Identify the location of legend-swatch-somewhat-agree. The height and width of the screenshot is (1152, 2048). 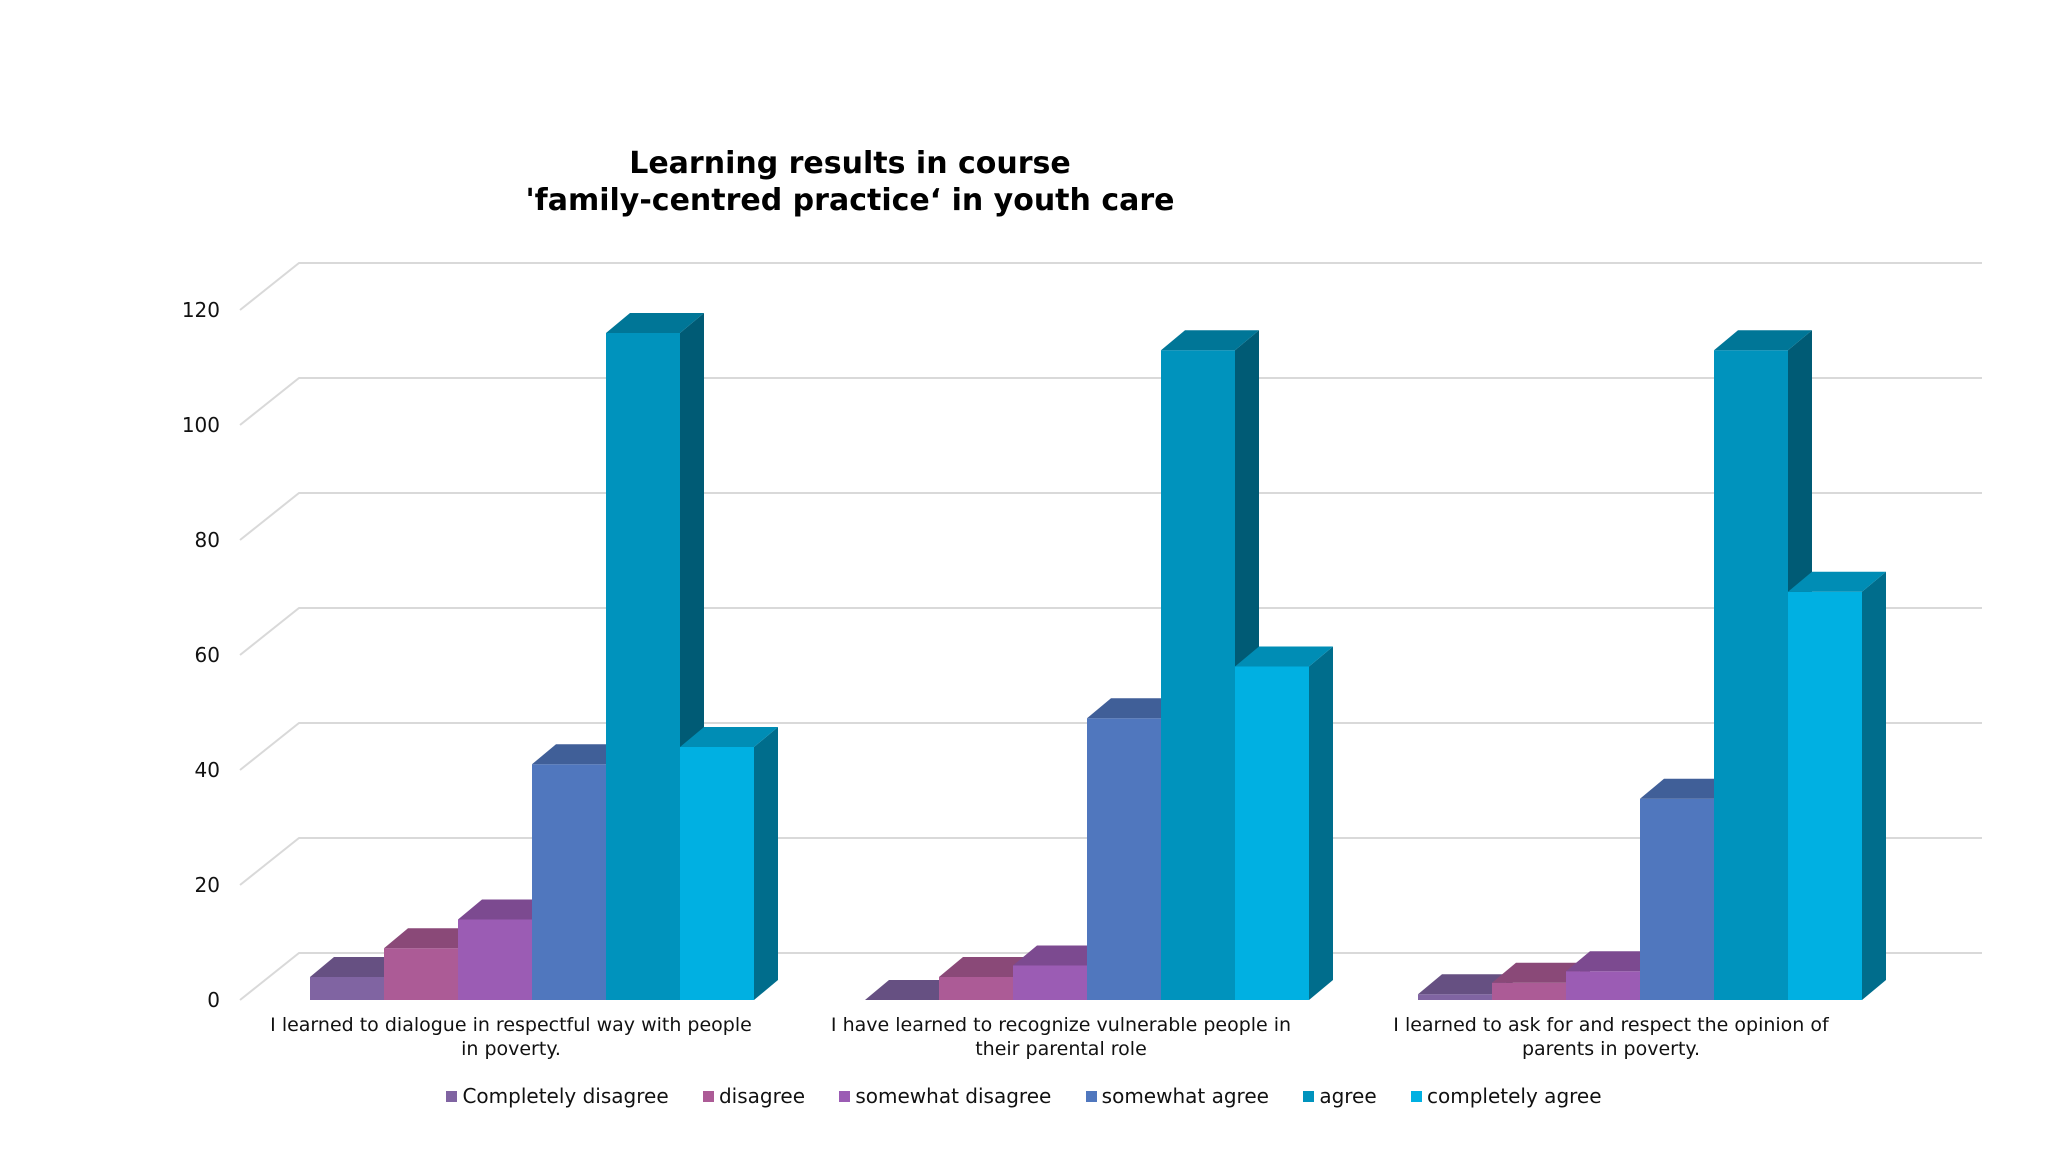
(1091, 1096).